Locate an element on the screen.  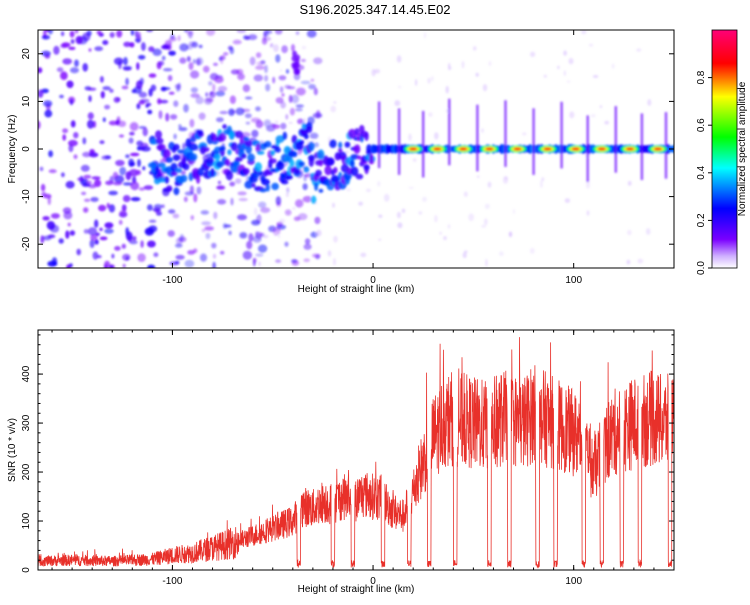
y-tick-label: 300 is located at coordinates (26, 422).